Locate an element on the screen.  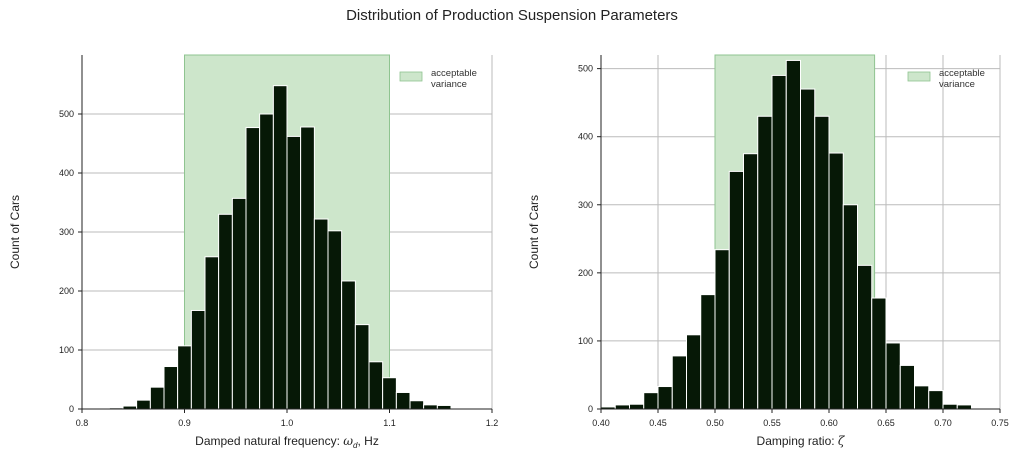
x-tick-label: 1.1 is located at coordinates (389, 423).